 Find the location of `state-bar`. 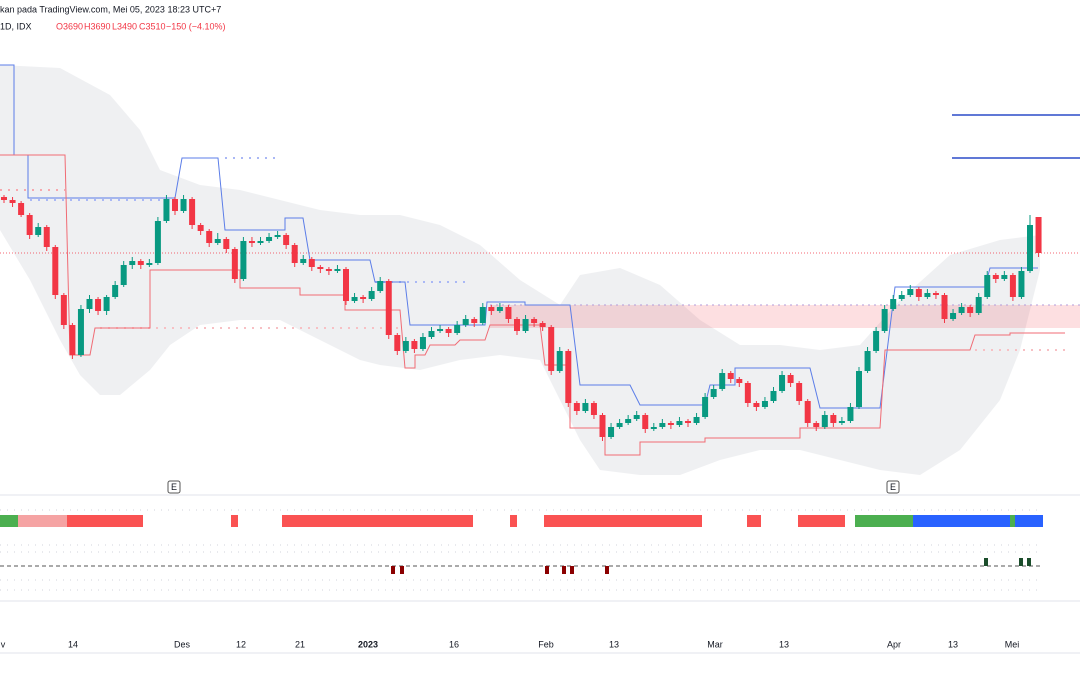

state-bar is located at coordinates (521, 521).